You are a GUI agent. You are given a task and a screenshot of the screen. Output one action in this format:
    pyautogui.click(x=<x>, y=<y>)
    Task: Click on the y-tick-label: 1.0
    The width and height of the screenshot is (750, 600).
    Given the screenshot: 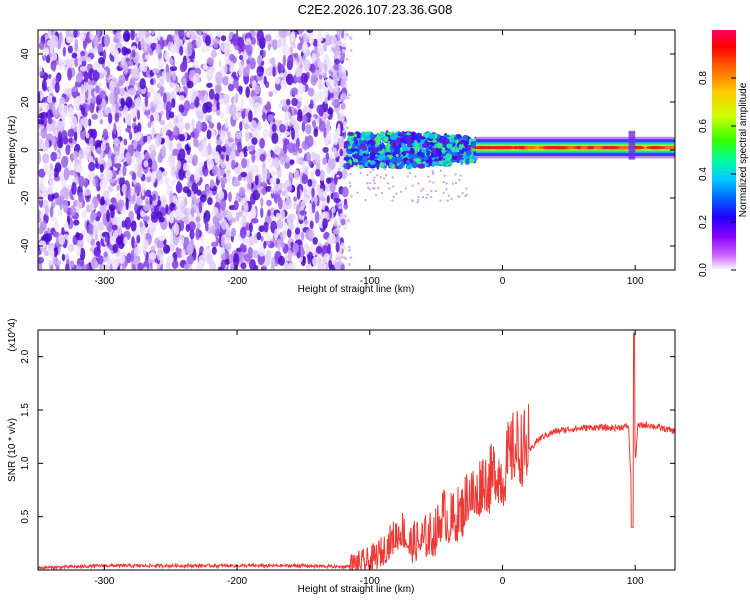 What is the action you would take?
    pyautogui.click(x=25, y=463)
    